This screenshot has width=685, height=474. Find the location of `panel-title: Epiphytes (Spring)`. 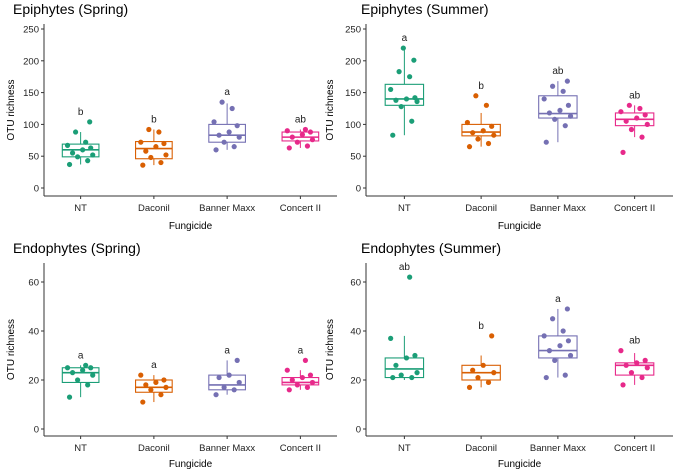

panel-title: Epiphytes (Spring) is located at coordinates (70, 9).